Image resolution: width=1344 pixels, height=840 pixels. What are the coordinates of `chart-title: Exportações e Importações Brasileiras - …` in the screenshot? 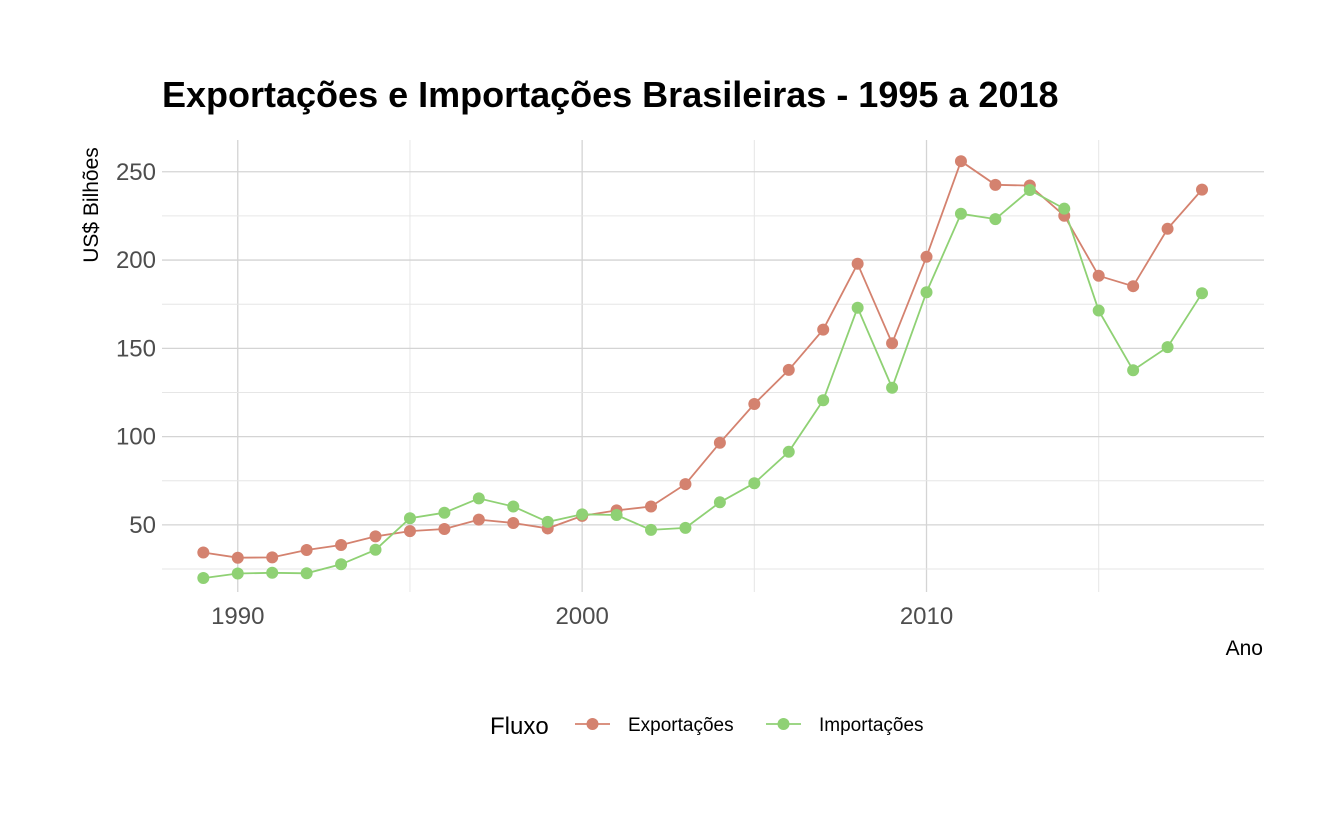 It's located at (610, 94).